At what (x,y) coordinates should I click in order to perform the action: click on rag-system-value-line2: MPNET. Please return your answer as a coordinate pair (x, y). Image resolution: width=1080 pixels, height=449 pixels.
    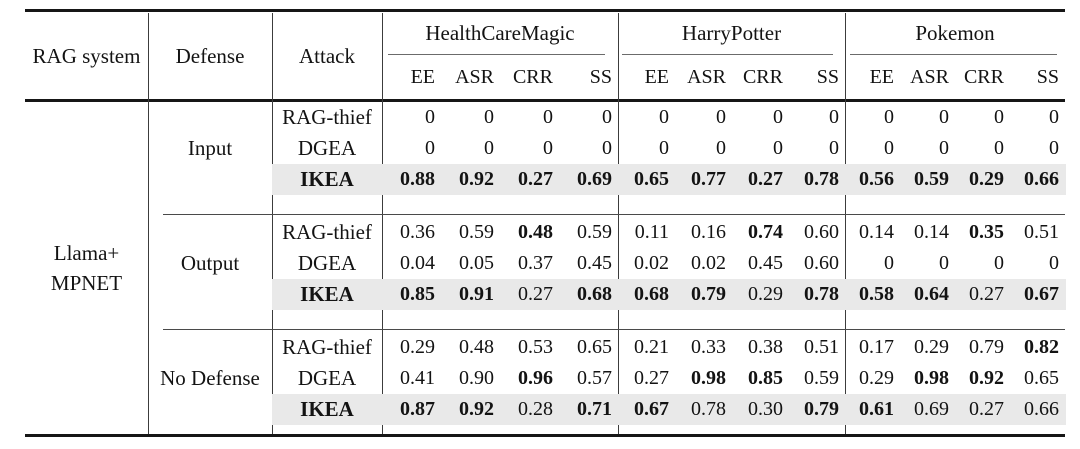
    Looking at the image, I should click on (86, 283).